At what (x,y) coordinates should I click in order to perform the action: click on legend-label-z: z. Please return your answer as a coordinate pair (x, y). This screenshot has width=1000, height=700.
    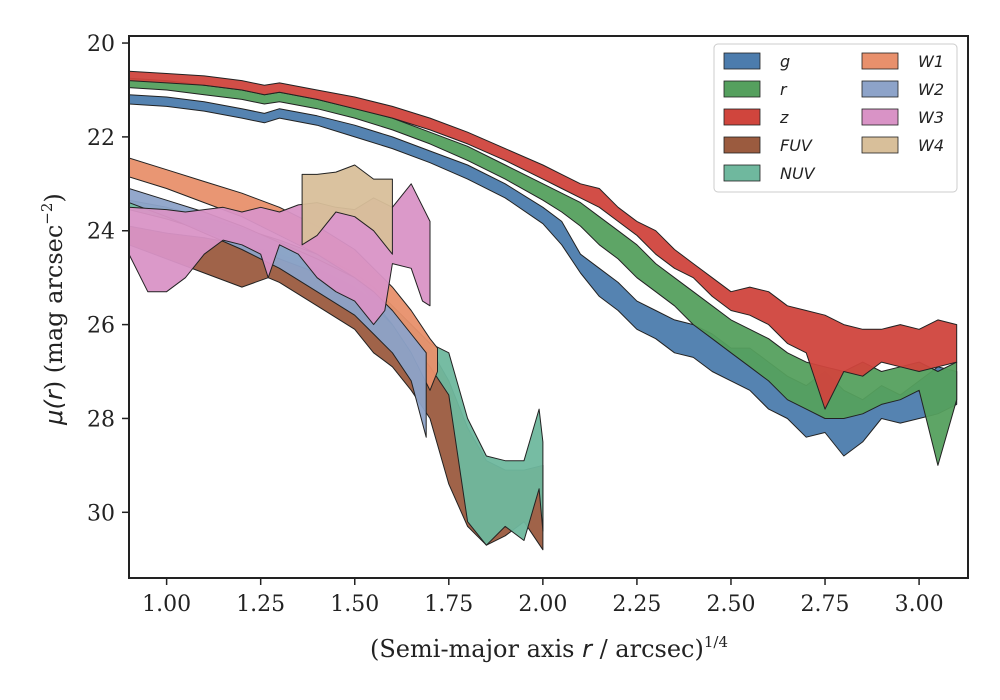
    Looking at the image, I should click on (784, 117).